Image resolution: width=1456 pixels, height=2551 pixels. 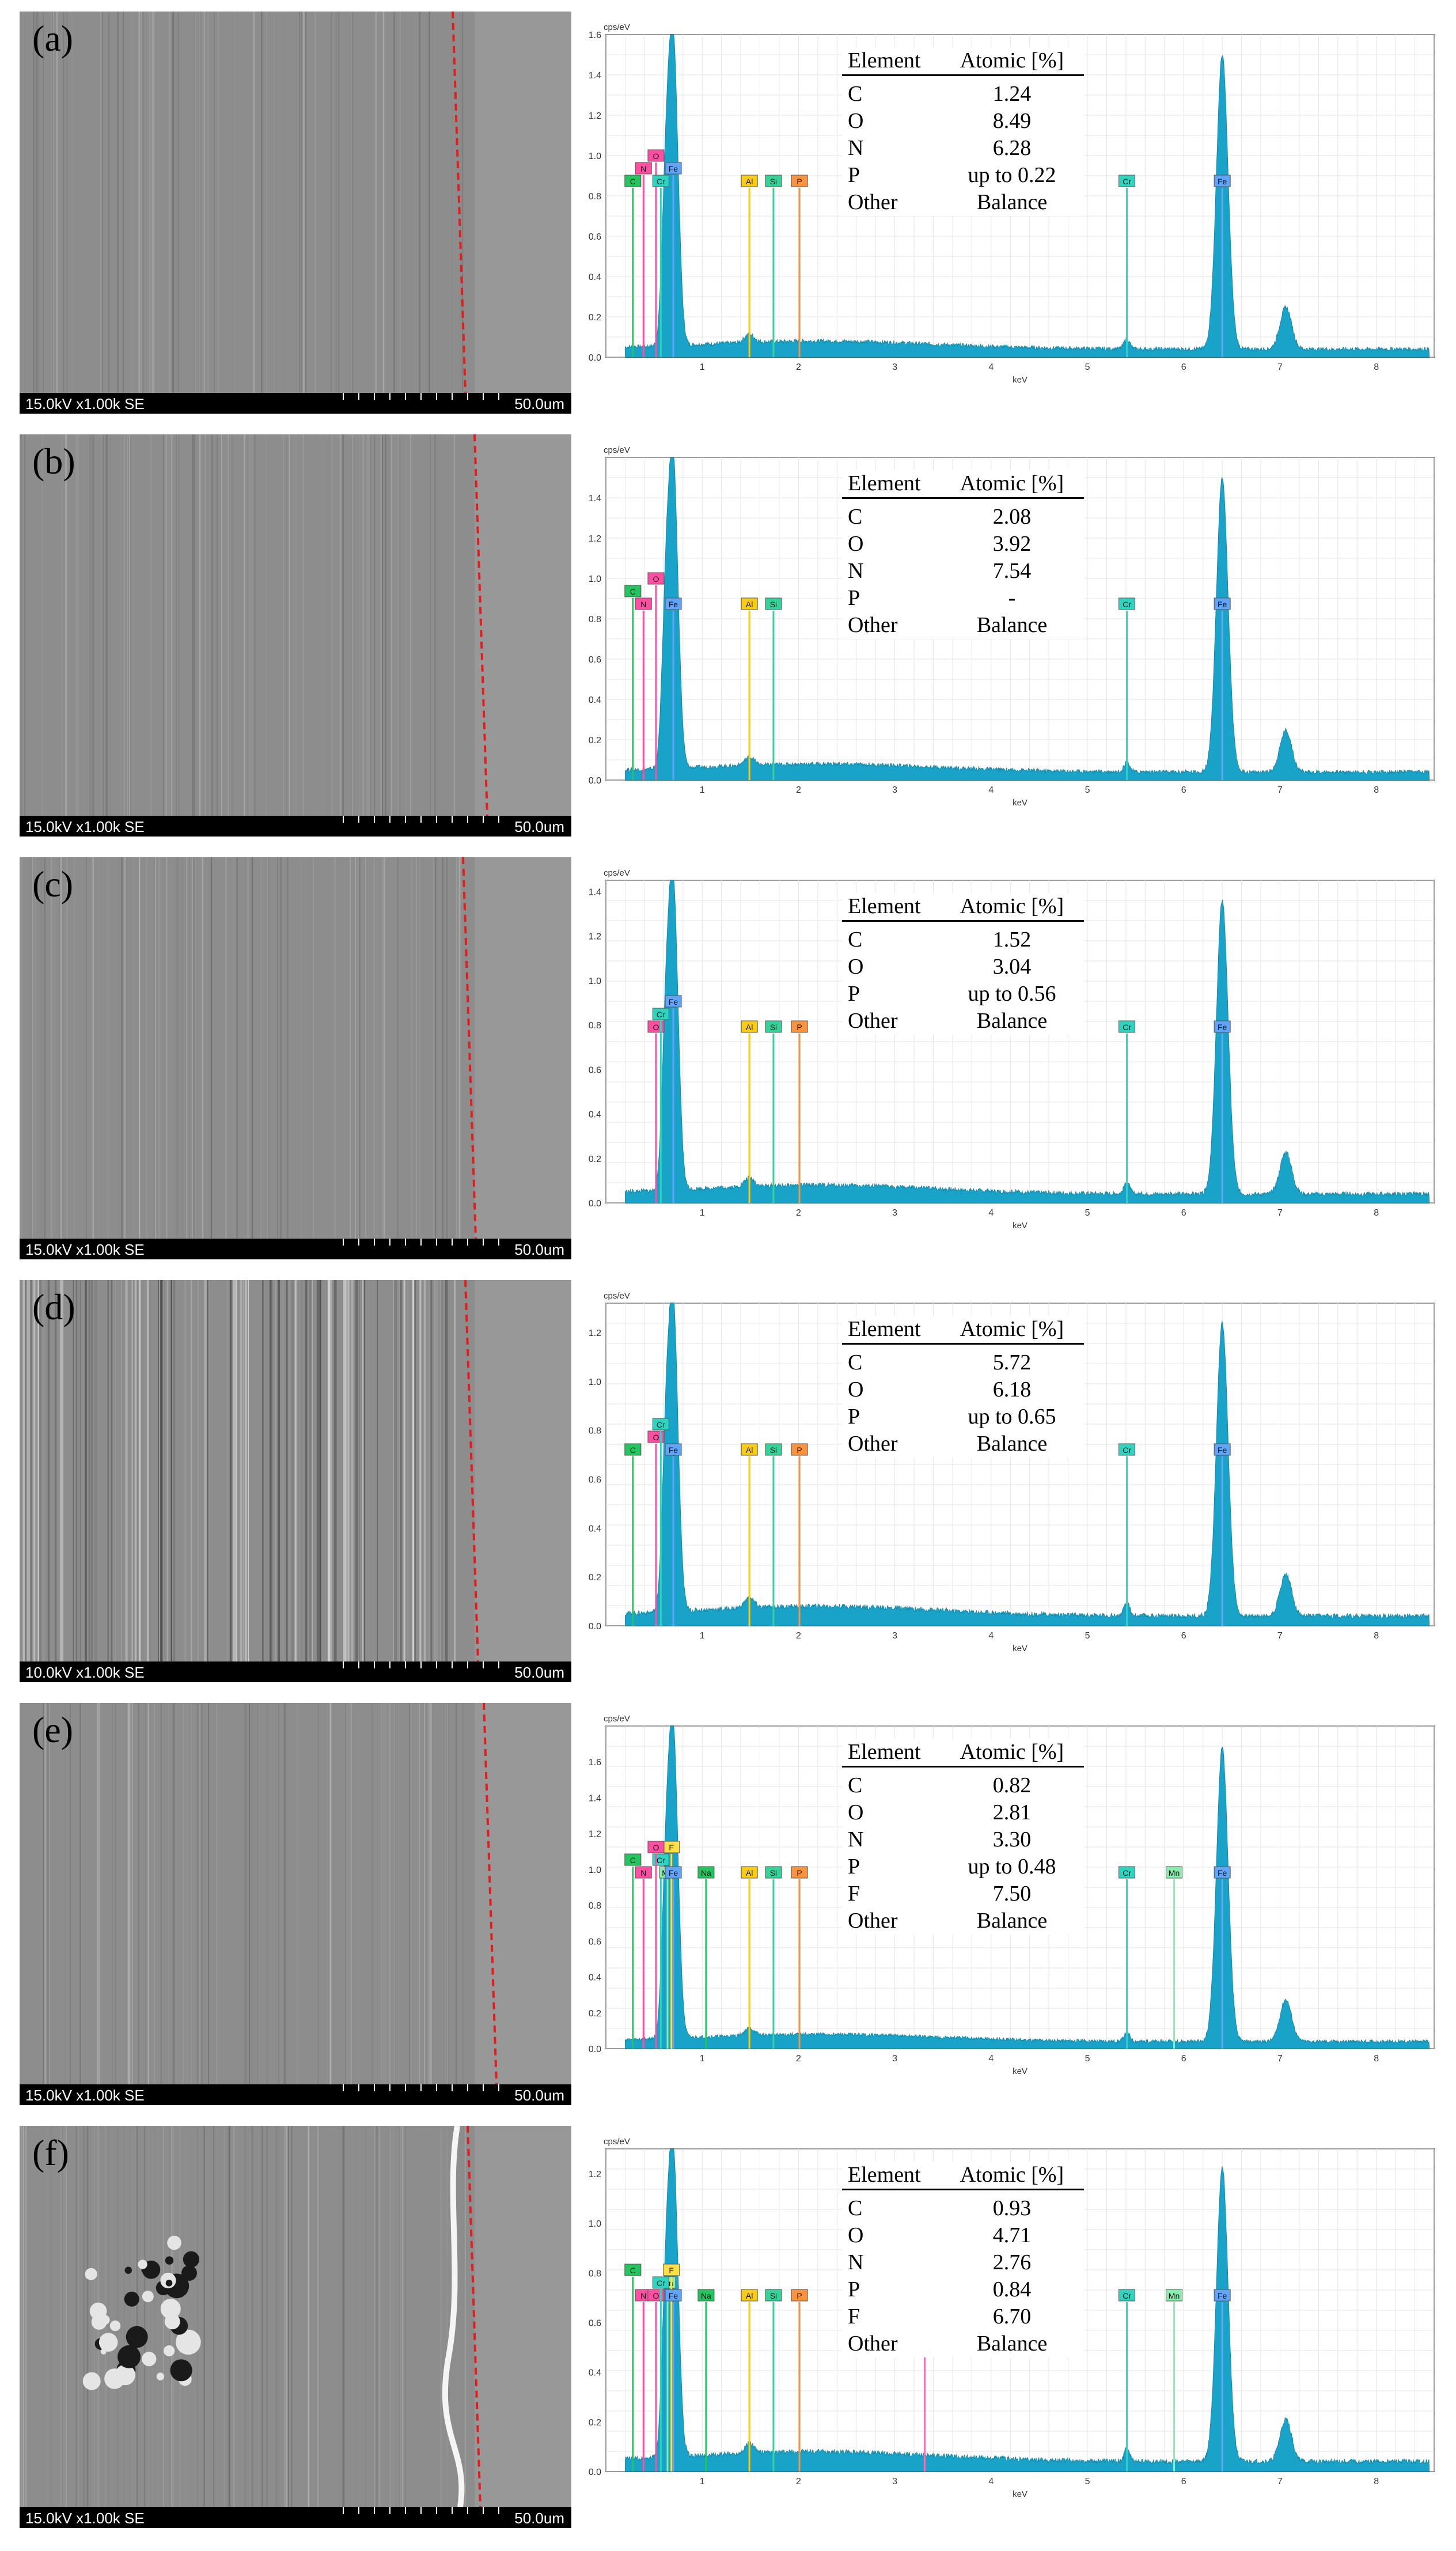 I want to click on y-tick-label: 0.4, so click(x=595, y=2373).